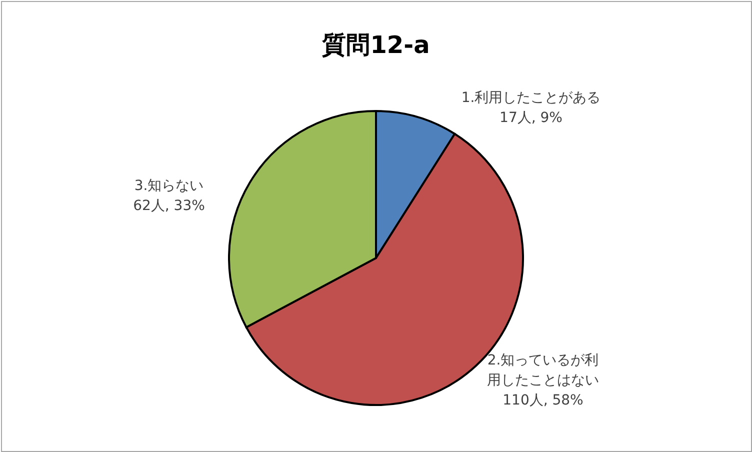  I want to click on data-label: 17人, 9%, so click(531, 118).